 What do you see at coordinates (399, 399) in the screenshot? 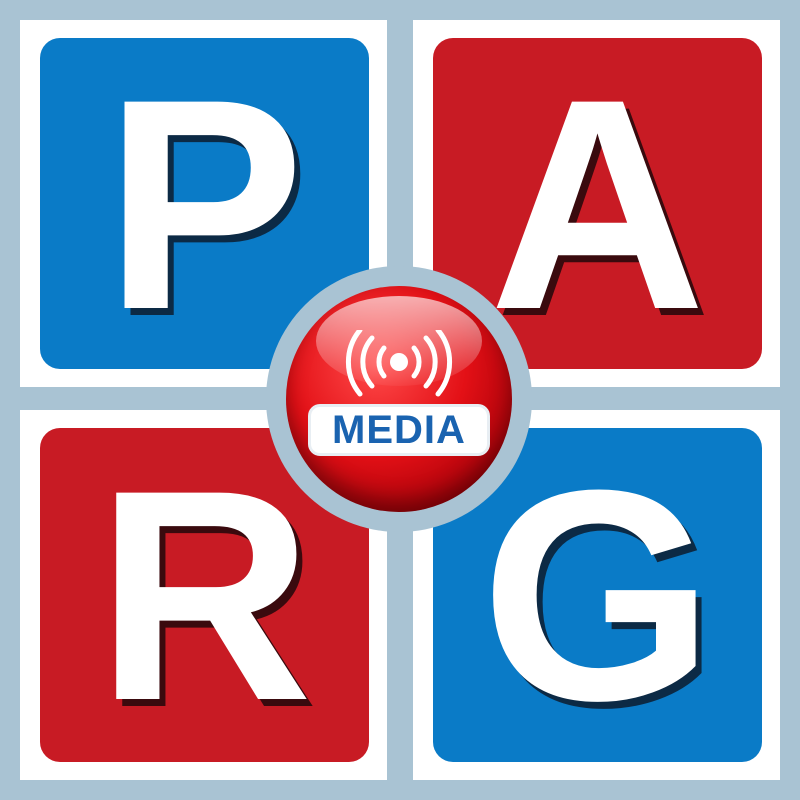
I see `media-badge: MEDIA` at bounding box center [399, 399].